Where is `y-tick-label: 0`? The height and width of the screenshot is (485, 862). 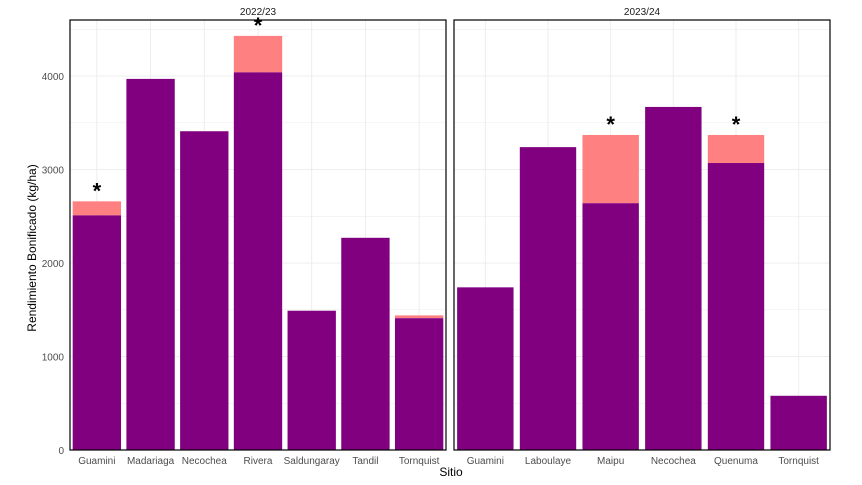 y-tick-label: 0 is located at coordinates (61, 451).